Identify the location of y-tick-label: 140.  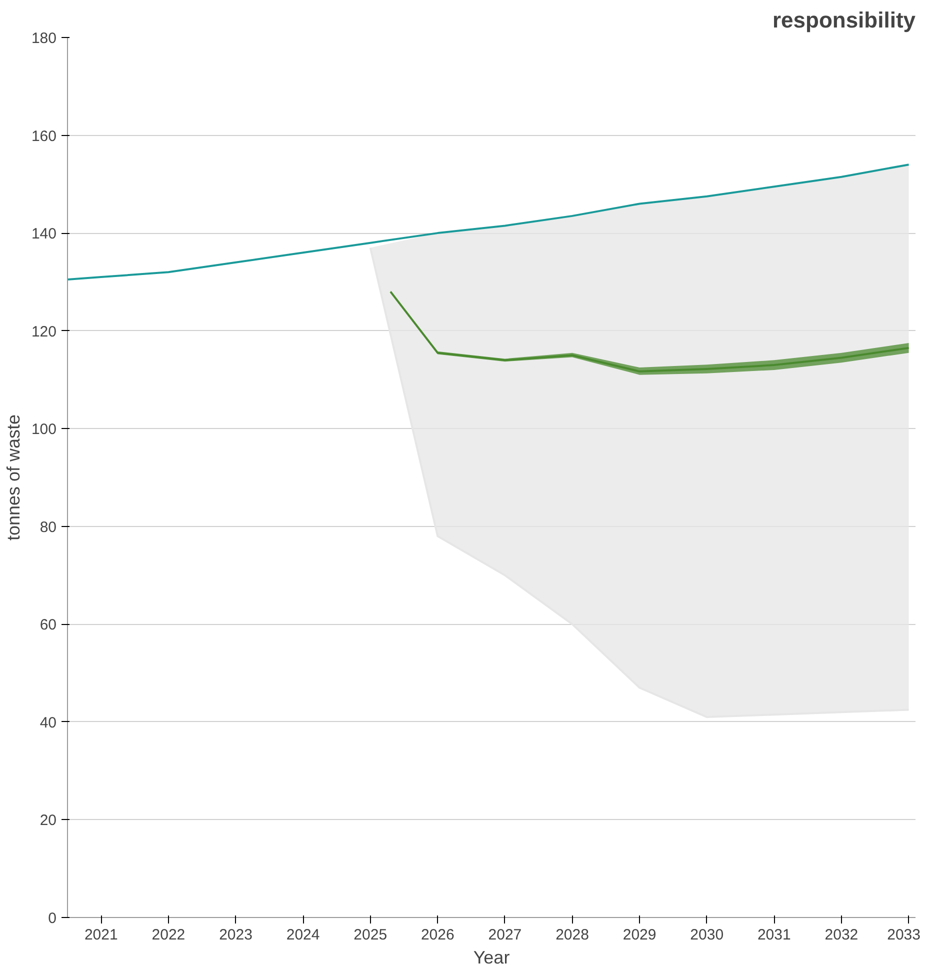
(44, 234).